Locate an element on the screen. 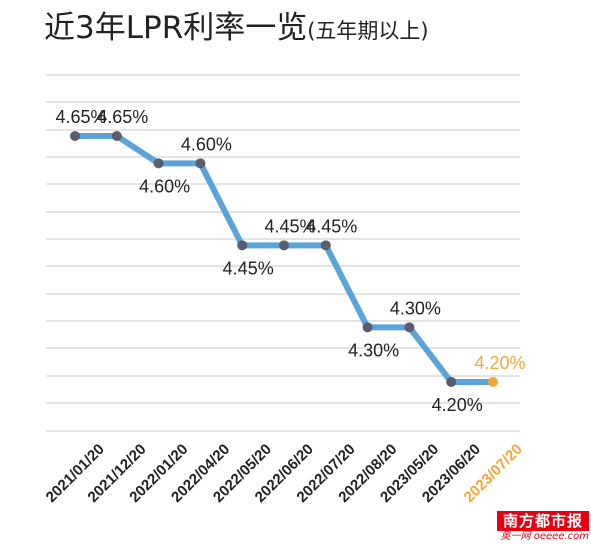 The height and width of the screenshot is (544, 591). newspaper-logo: 南方都市报 is located at coordinates (543, 521).